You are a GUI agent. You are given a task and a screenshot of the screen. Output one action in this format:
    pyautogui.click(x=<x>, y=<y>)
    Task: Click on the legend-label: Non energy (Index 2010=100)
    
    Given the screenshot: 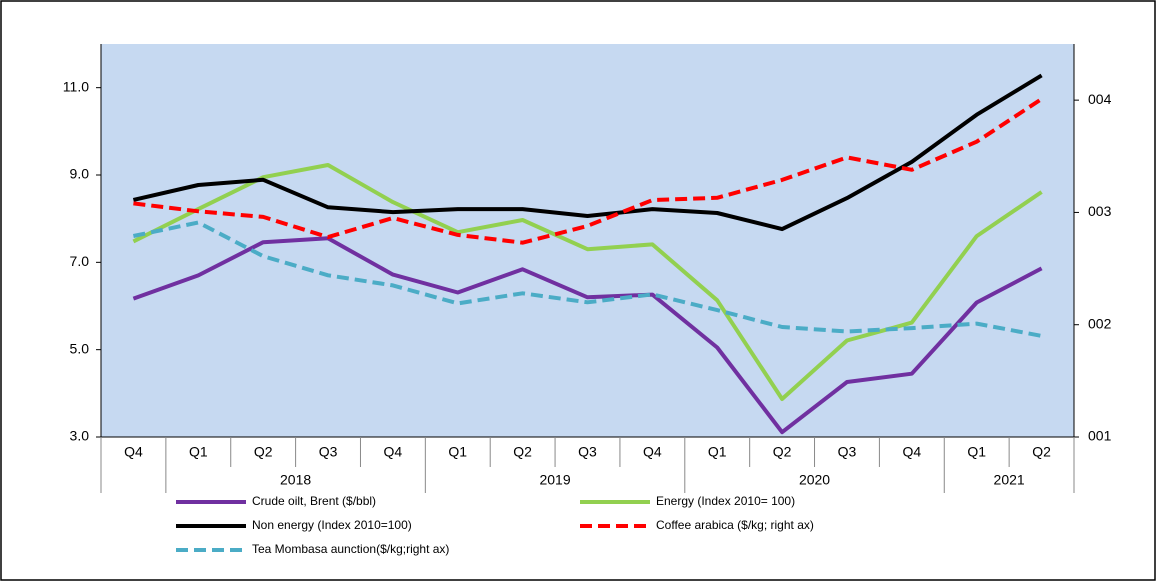 What is the action you would take?
    pyautogui.click(x=332, y=525)
    